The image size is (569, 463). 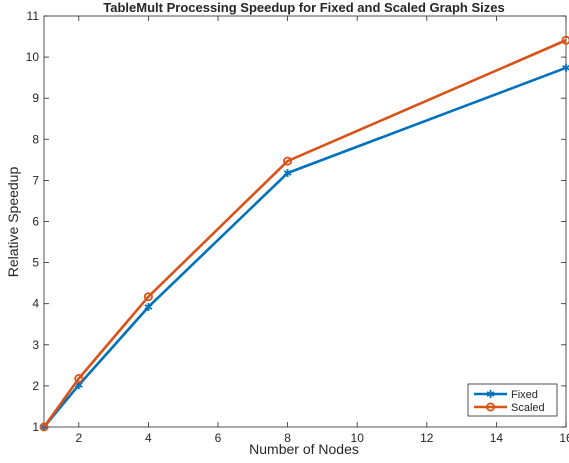 What do you see at coordinates (490, 407) in the screenshot?
I see `legend-marker-scaled` at bounding box center [490, 407].